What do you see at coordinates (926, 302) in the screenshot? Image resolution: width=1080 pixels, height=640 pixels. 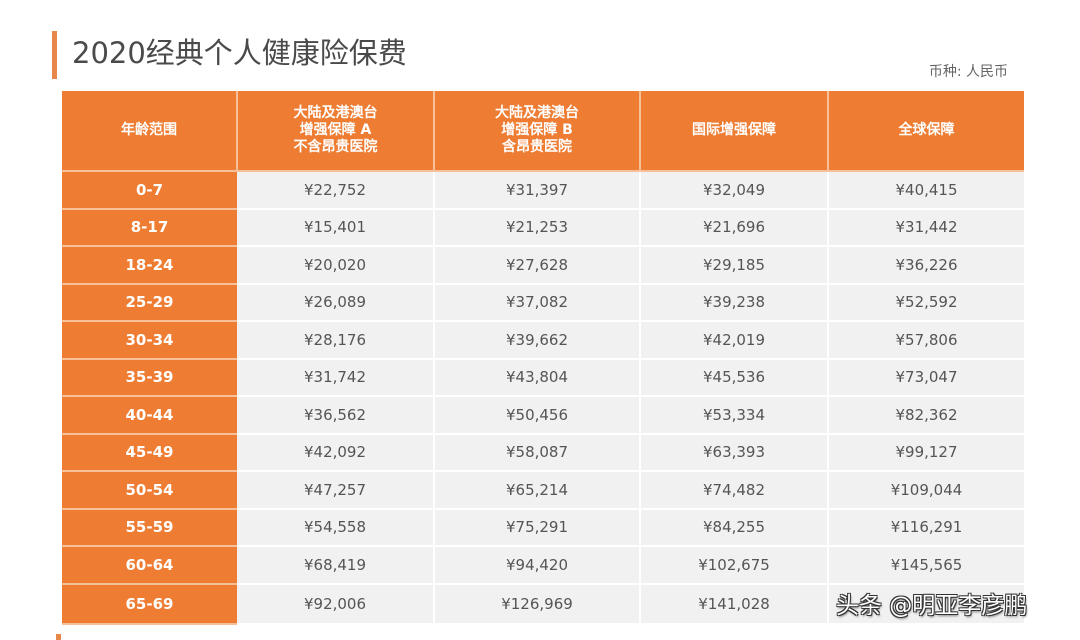 I see `global-cell: ¥52,592` at bounding box center [926, 302].